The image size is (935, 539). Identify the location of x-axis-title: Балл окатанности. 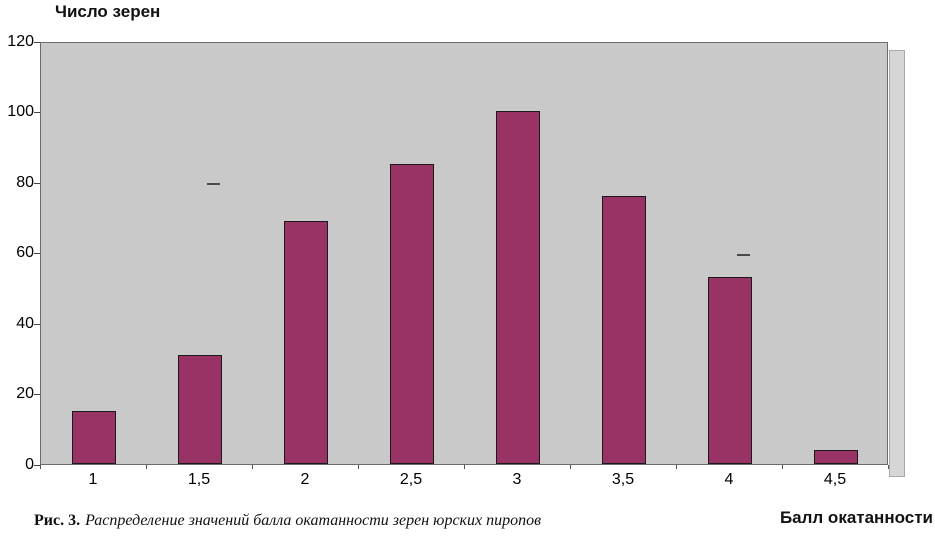
(856, 517).